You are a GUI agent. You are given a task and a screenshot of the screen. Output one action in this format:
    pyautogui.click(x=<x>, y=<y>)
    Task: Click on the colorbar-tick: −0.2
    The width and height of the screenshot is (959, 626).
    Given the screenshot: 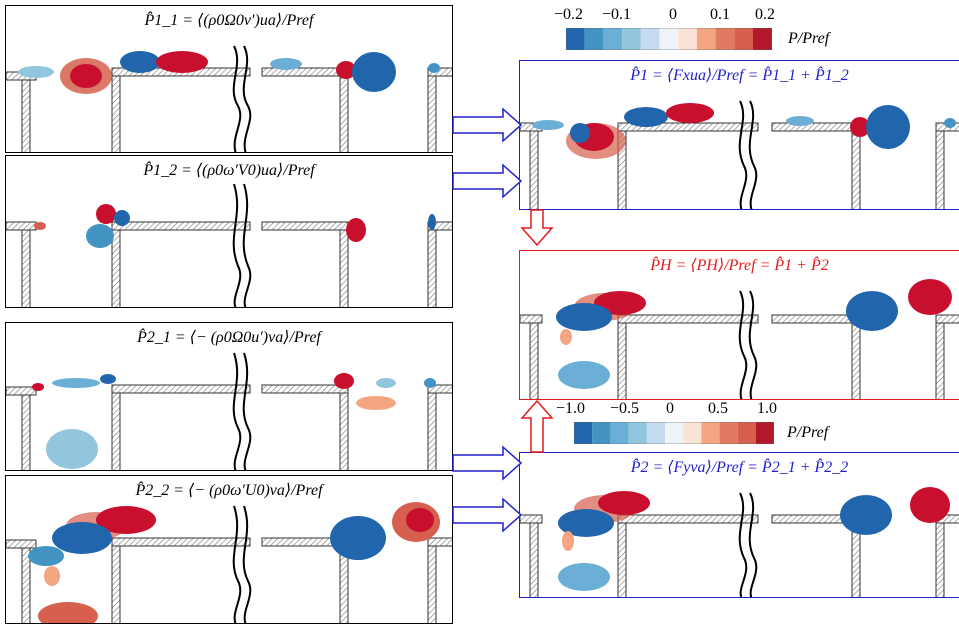 What is the action you would take?
    pyautogui.click(x=569, y=14)
    